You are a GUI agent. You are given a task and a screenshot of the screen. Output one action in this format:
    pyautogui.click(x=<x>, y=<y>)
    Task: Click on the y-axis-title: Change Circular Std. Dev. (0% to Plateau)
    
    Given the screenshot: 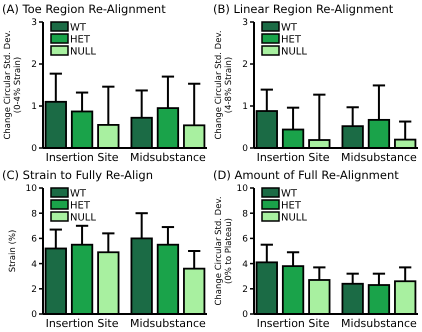 What is the action you would take?
    pyautogui.click(x=224, y=251)
    